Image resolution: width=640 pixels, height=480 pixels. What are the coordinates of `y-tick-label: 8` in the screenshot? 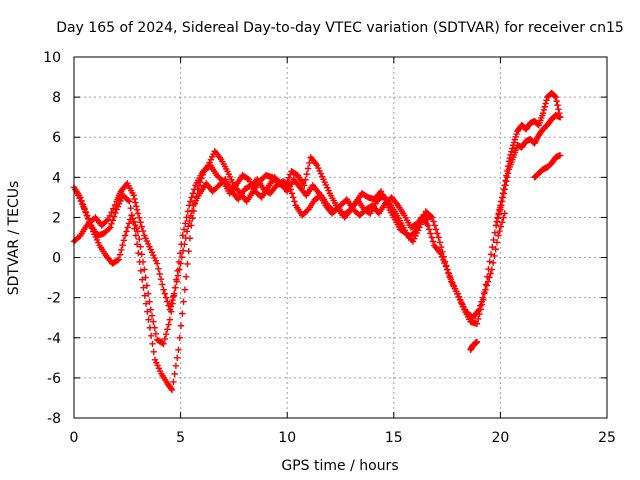 It's located at (56, 98).